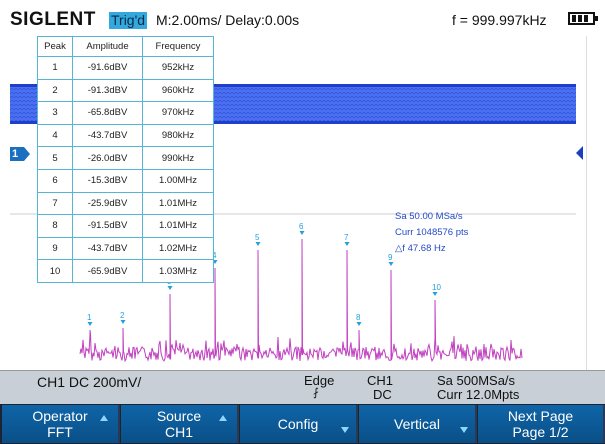  Describe the element at coordinates (55, 46) in the screenshot. I see `column-header-peak: Peak` at that location.